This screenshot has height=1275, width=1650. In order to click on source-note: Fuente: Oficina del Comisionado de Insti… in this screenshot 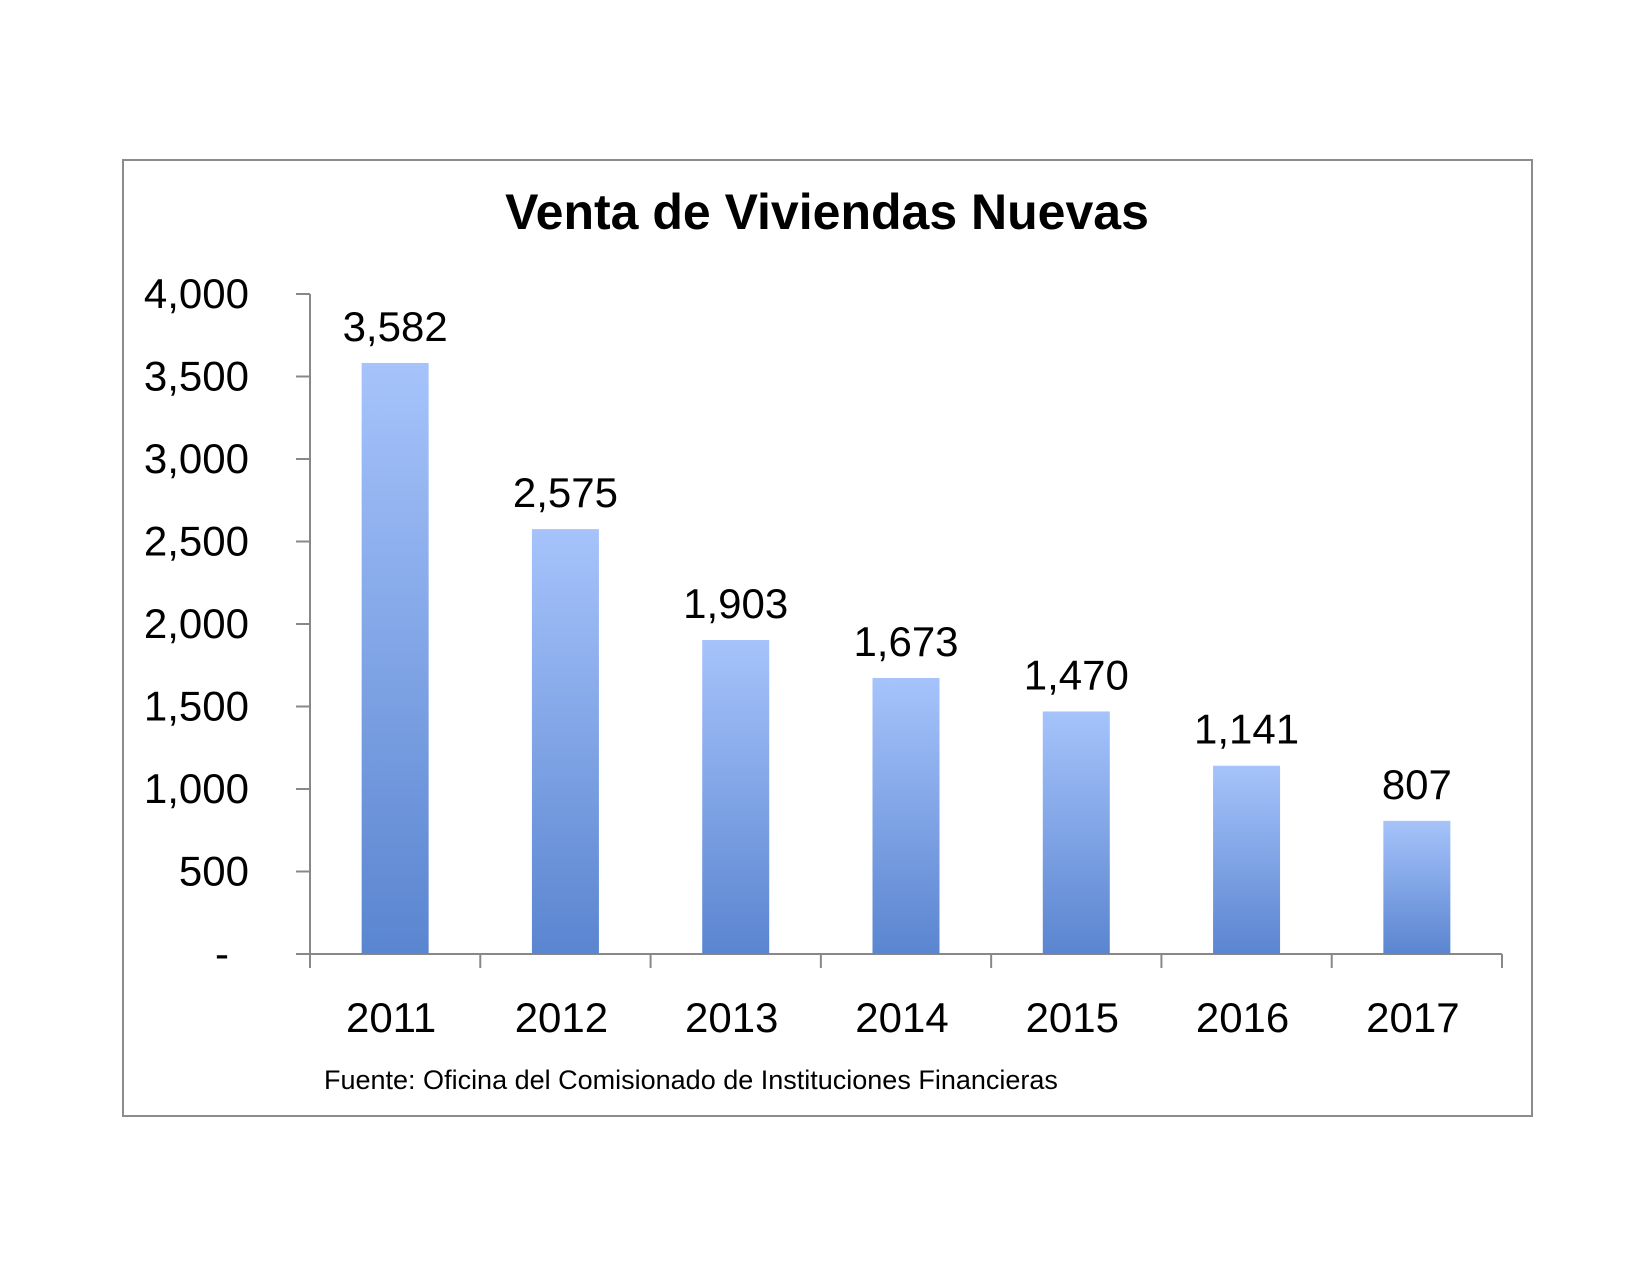, I will do `click(691, 1080)`.